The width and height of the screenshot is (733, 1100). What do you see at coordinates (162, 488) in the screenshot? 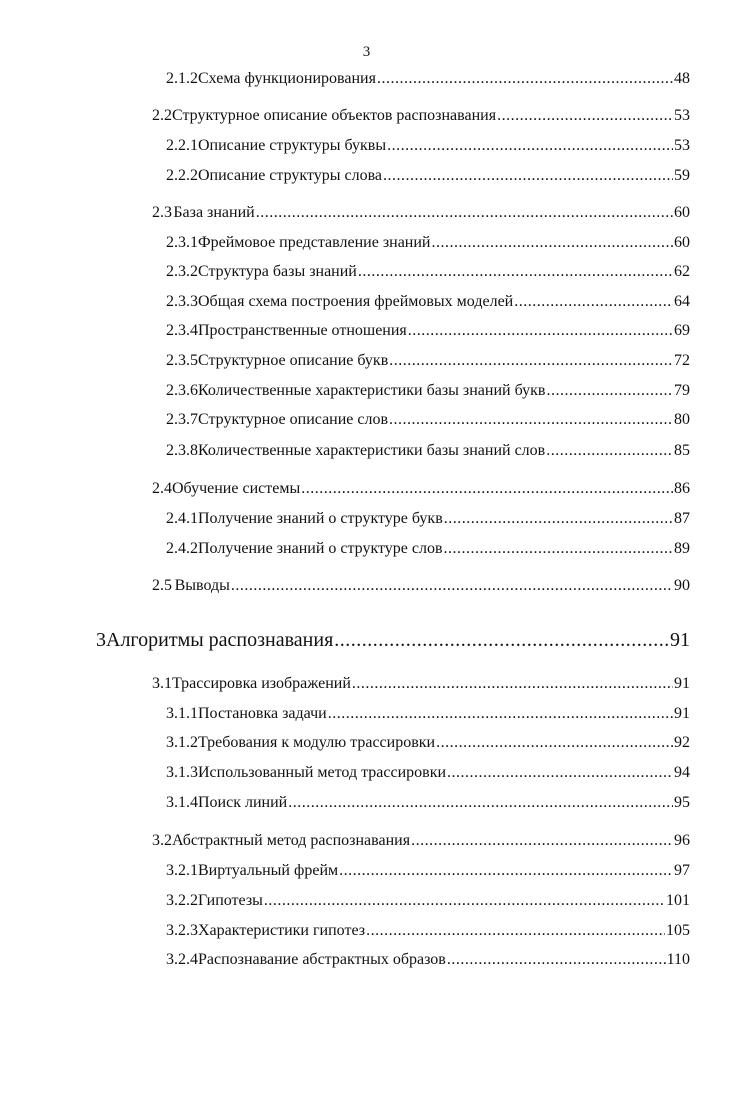
I see `toc-entry-number: 2.4` at bounding box center [162, 488].